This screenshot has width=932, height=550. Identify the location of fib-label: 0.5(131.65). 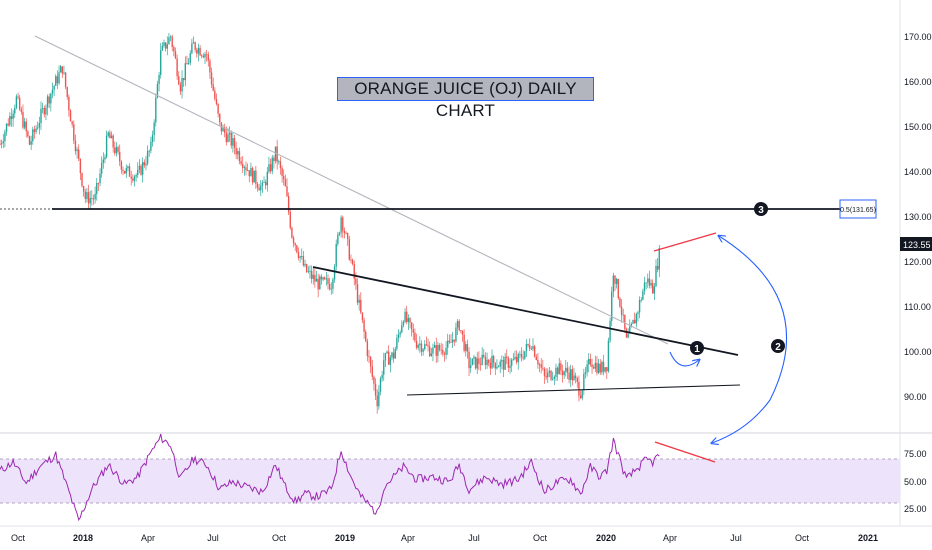
(858, 210).